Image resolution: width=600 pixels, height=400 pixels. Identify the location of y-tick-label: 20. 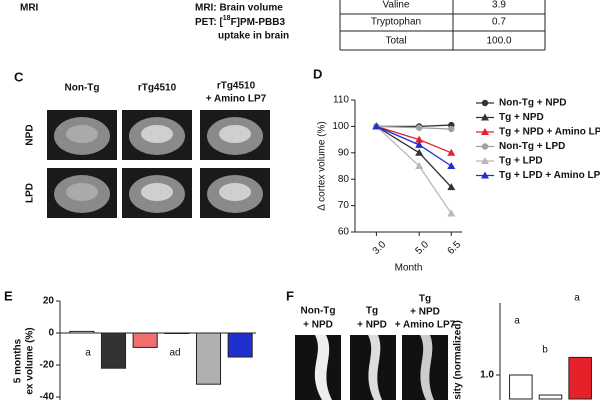
(49, 301).